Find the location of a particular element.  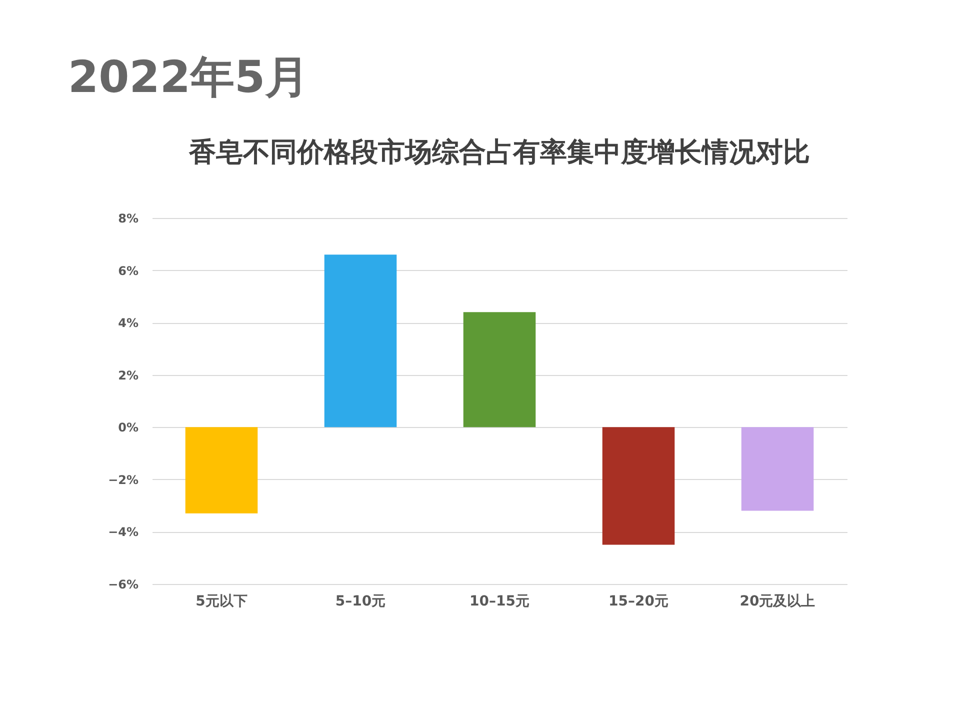

y-tick-label: −4% is located at coordinates (123, 532).